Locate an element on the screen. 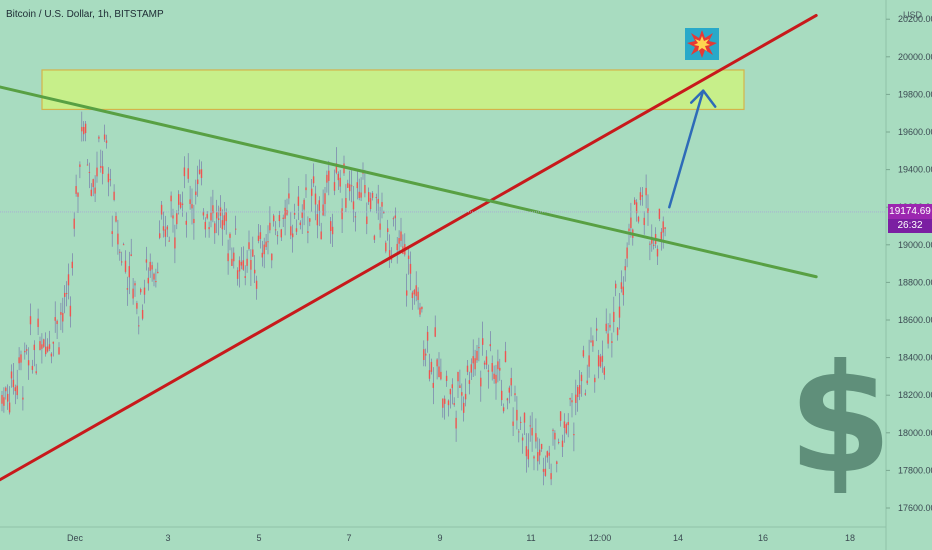 The image size is (932, 550). x-tick-label: Dec is located at coordinates (75, 538).